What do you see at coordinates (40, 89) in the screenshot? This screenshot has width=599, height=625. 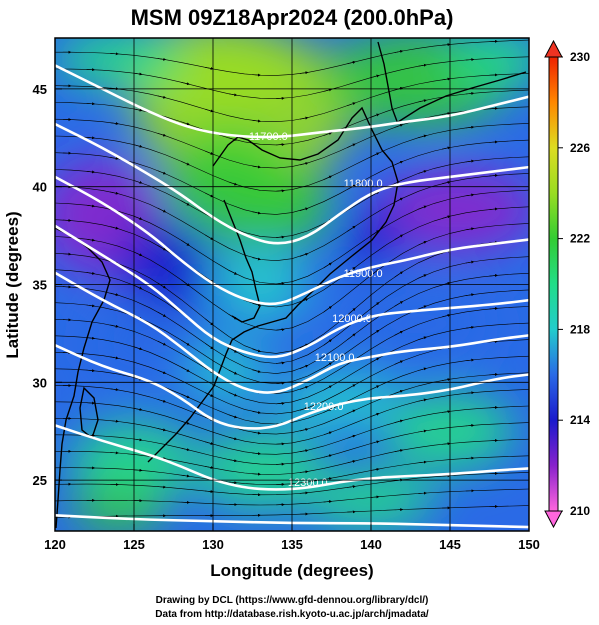 I see `y-tick-label: 45` at bounding box center [40, 89].